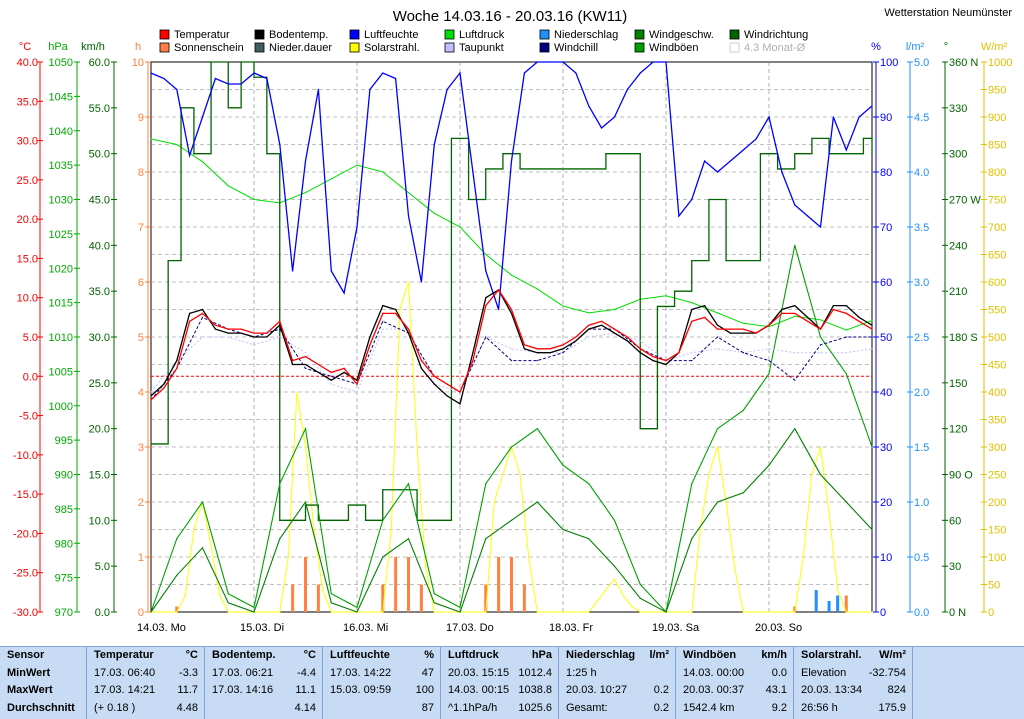 The height and width of the screenshot is (719, 1024). What do you see at coordinates (958, 246) in the screenshot?
I see `deg-tick-label: 240` at bounding box center [958, 246].